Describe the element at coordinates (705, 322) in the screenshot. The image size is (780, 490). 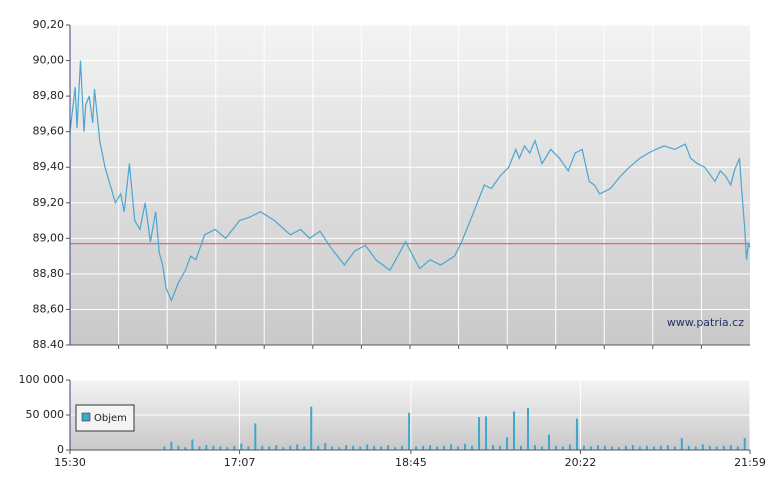
I see `watermark: www.patria.cz` at that location.